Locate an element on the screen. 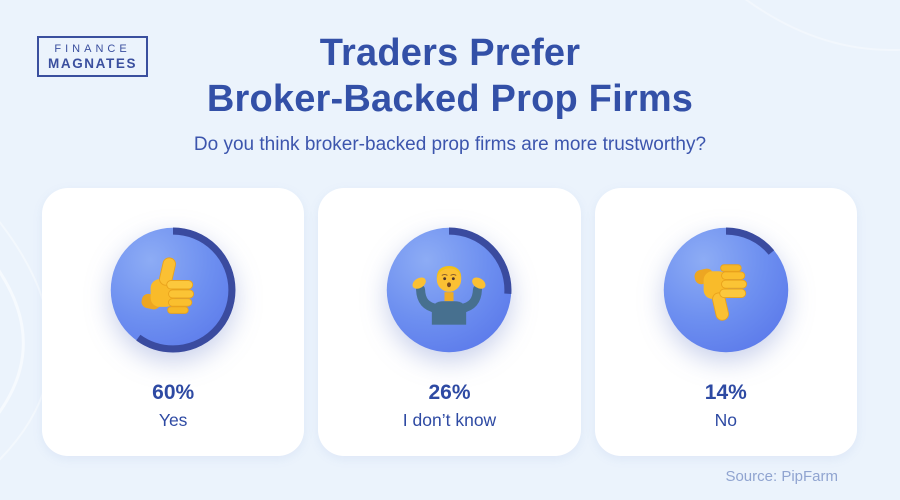 The width and height of the screenshot is (900, 500). dont-know-progress-ring is located at coordinates (449, 290).